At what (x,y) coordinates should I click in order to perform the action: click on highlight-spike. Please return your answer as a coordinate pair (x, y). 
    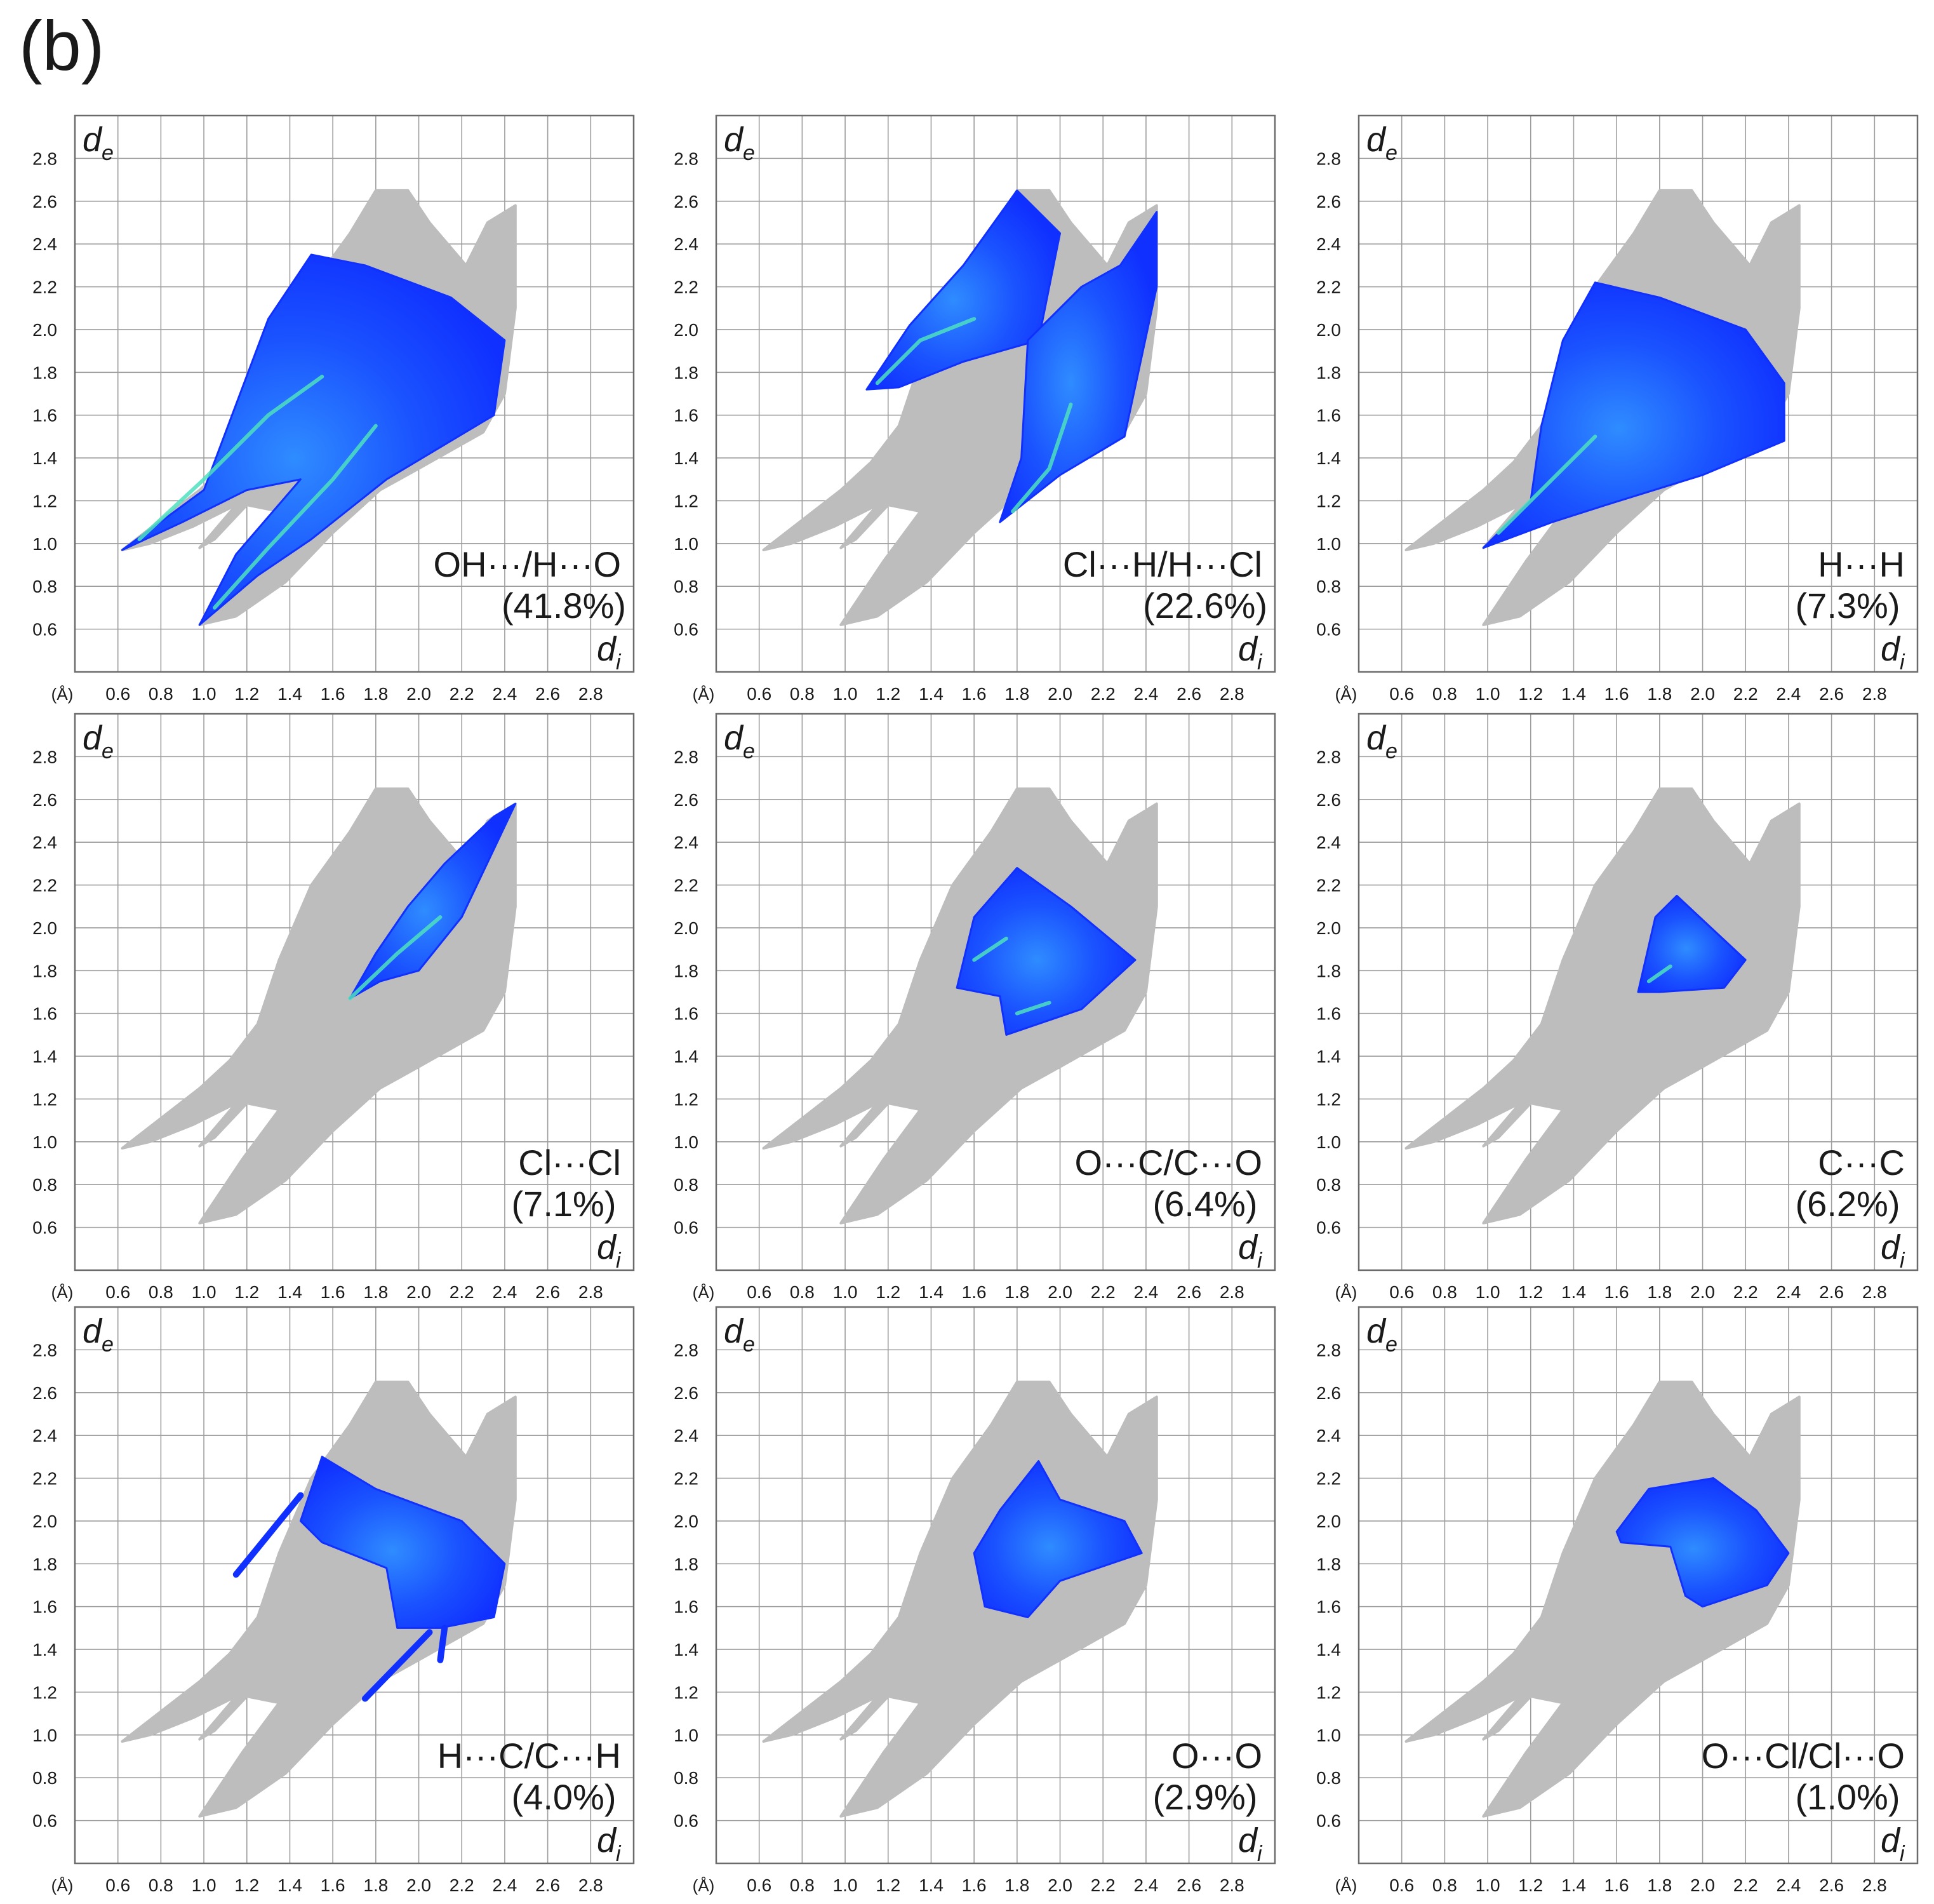
    Looking at the image, I should click on (397, 1665).